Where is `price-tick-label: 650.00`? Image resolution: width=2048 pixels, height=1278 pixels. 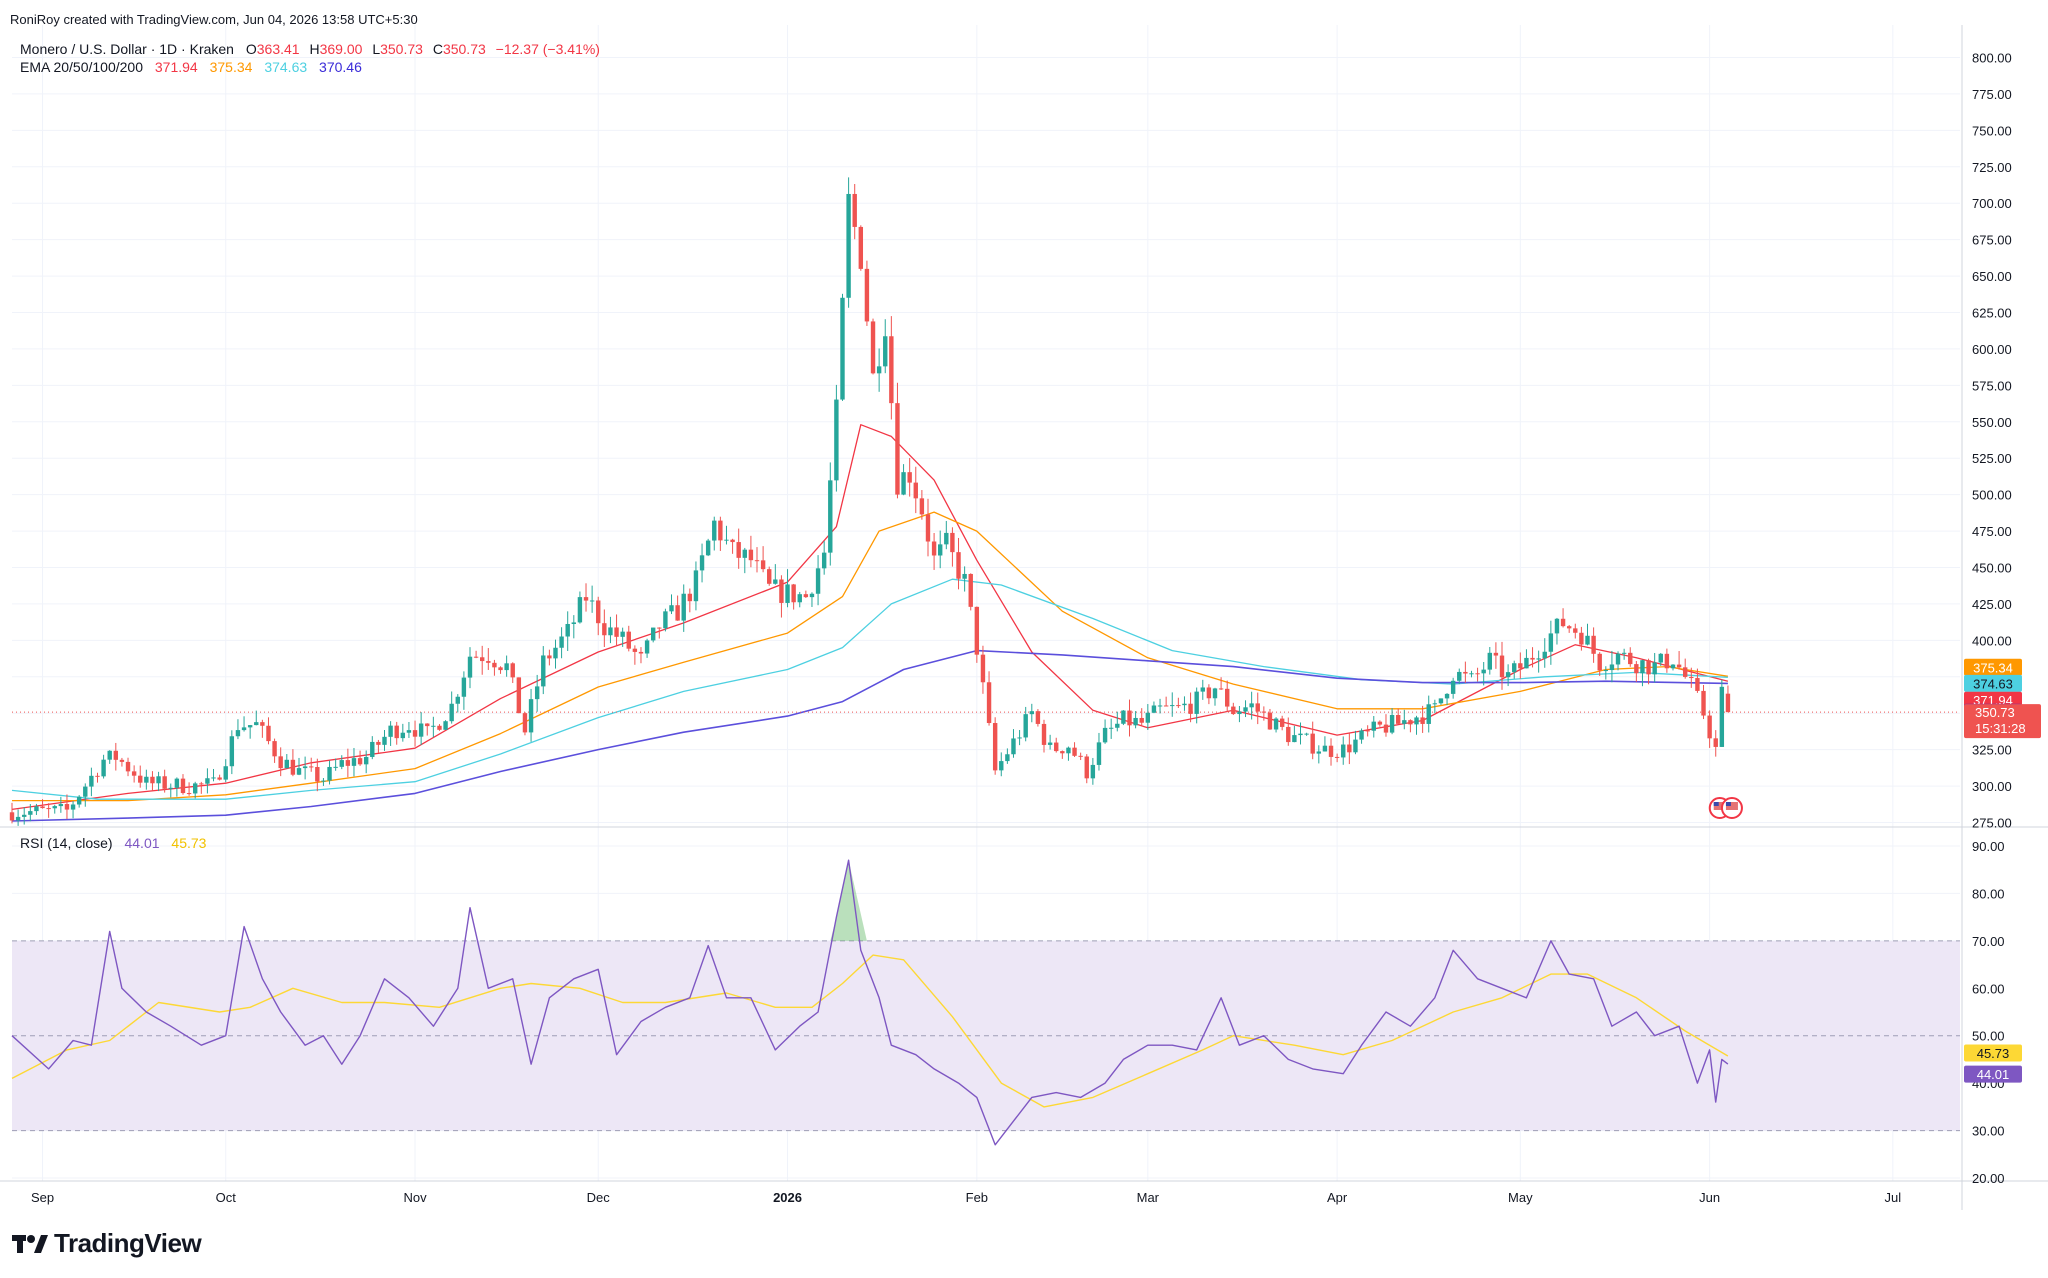
price-tick-label: 650.00 is located at coordinates (1992, 276).